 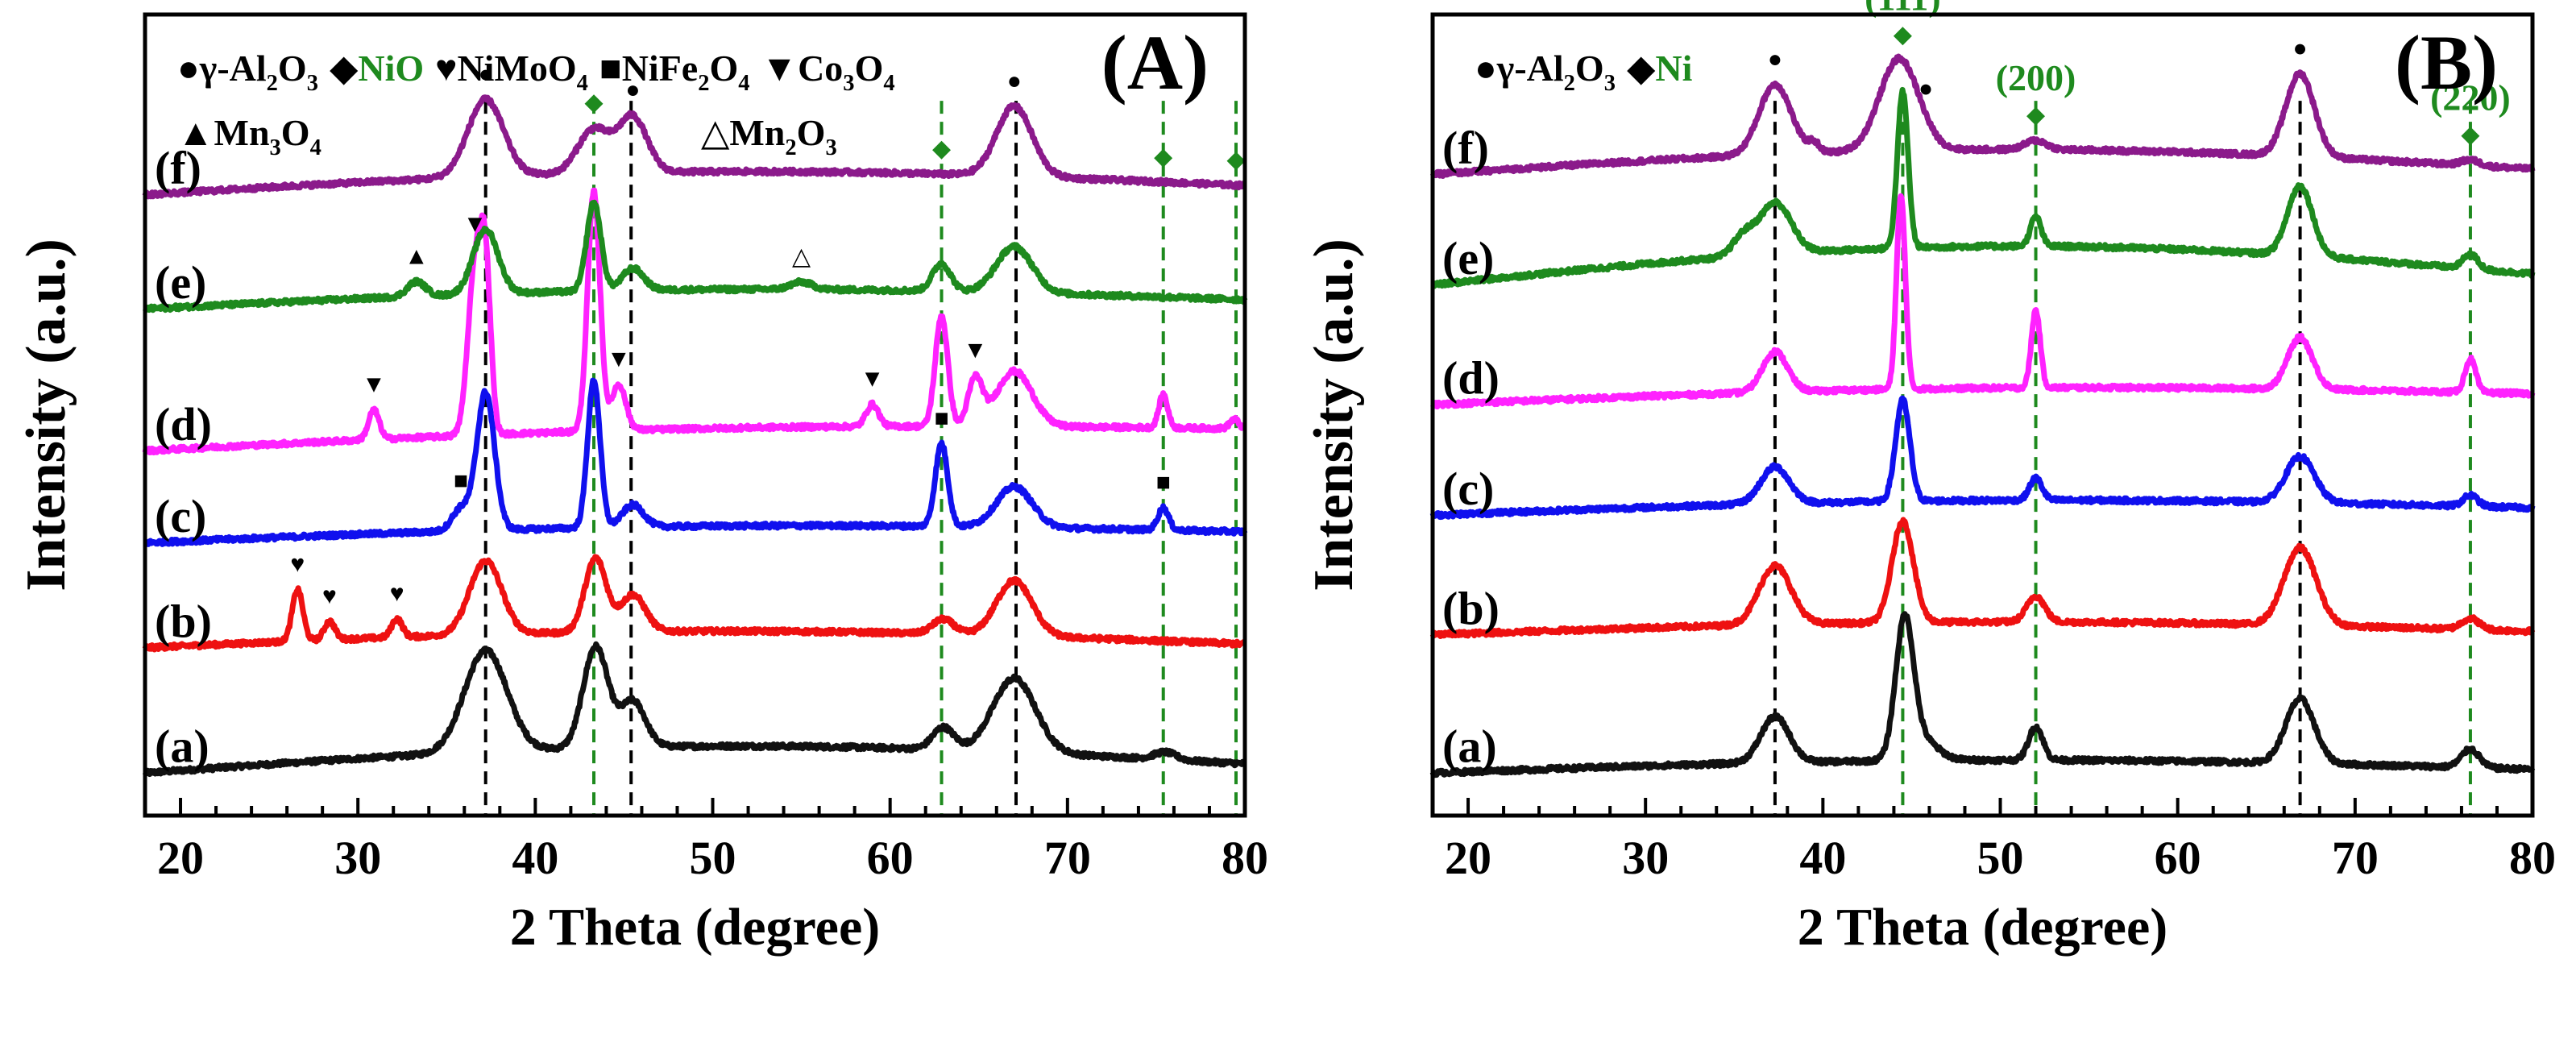 I want to click on series-label: (c), so click(x=180, y=516).